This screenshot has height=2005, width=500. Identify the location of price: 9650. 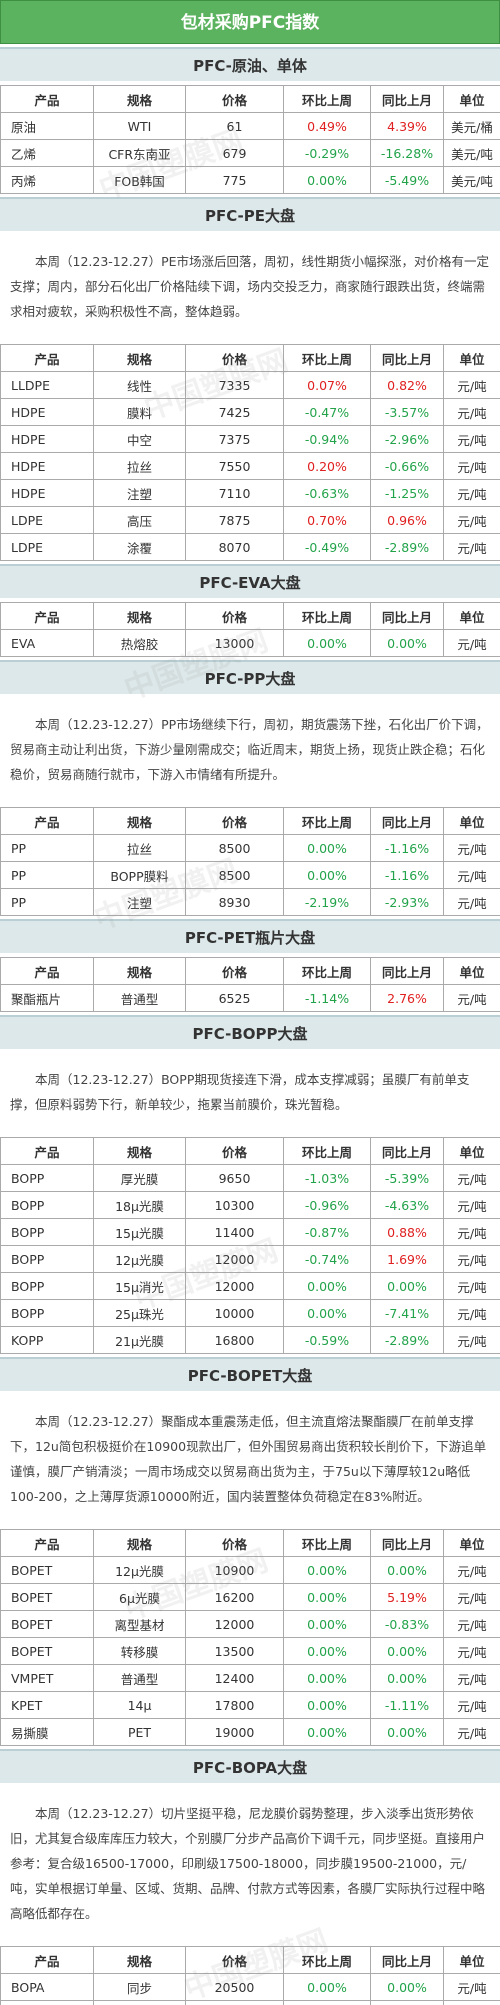
(234, 1178).